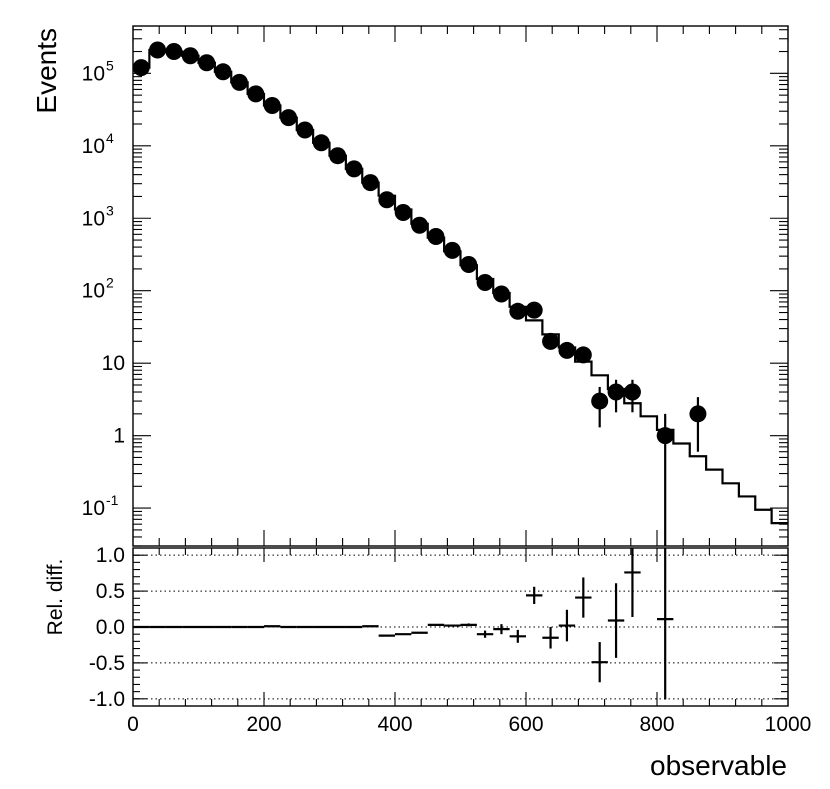 This screenshot has width=830, height=789. What do you see at coordinates (403, 624) in the screenshot?
I see `ratio-points-layer` at bounding box center [403, 624].